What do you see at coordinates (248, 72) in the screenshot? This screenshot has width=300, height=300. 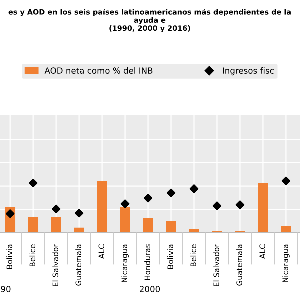 I see `legend-label: Ingresos fisc` at bounding box center [248, 72].